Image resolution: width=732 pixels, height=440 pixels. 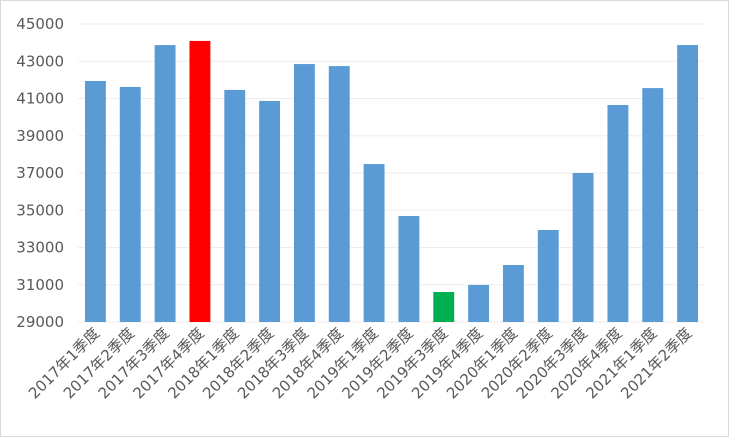 I want to click on y-tick-label: 45000, so click(x=40, y=24).